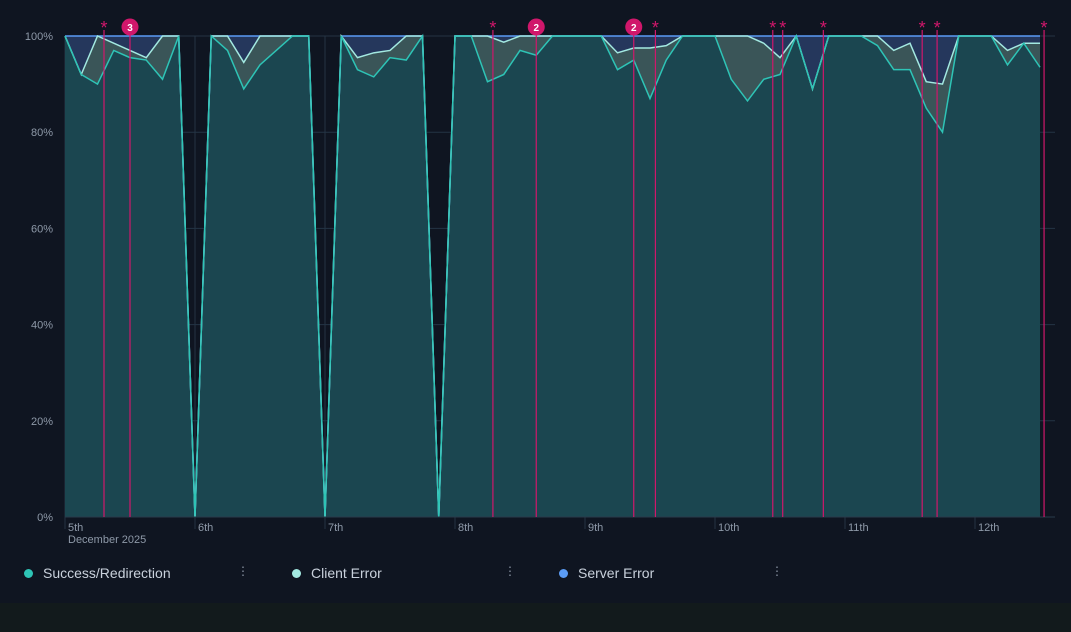 This screenshot has width=1071, height=632. Describe the element at coordinates (42, 229) in the screenshot. I see `y-tick-label: 60%` at that location.